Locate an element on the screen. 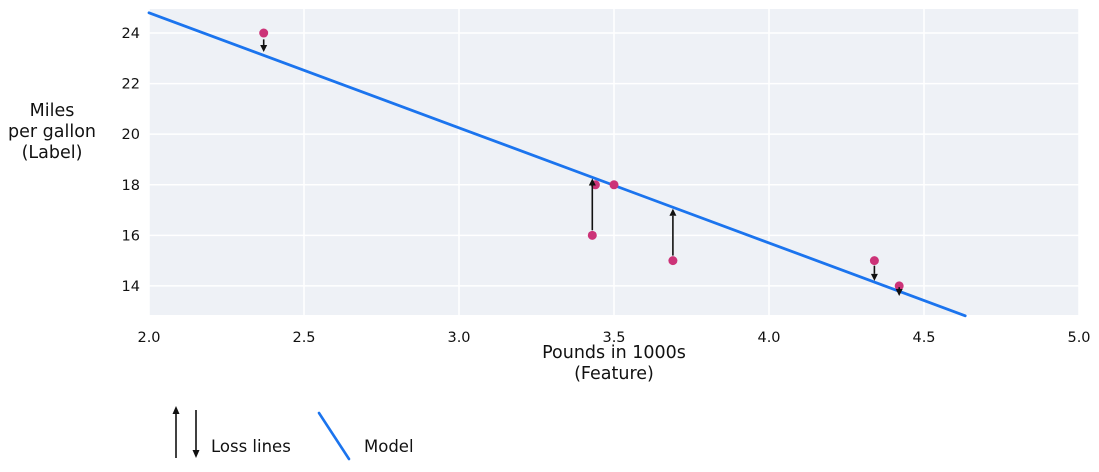 Image resolution: width=1099 pixels, height=472 pixels. x-tick-label: 2.0 is located at coordinates (148, 338).